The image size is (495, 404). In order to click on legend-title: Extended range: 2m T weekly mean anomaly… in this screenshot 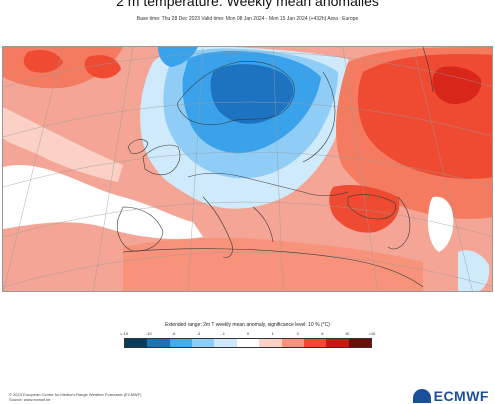, I will do `click(247, 325)`.